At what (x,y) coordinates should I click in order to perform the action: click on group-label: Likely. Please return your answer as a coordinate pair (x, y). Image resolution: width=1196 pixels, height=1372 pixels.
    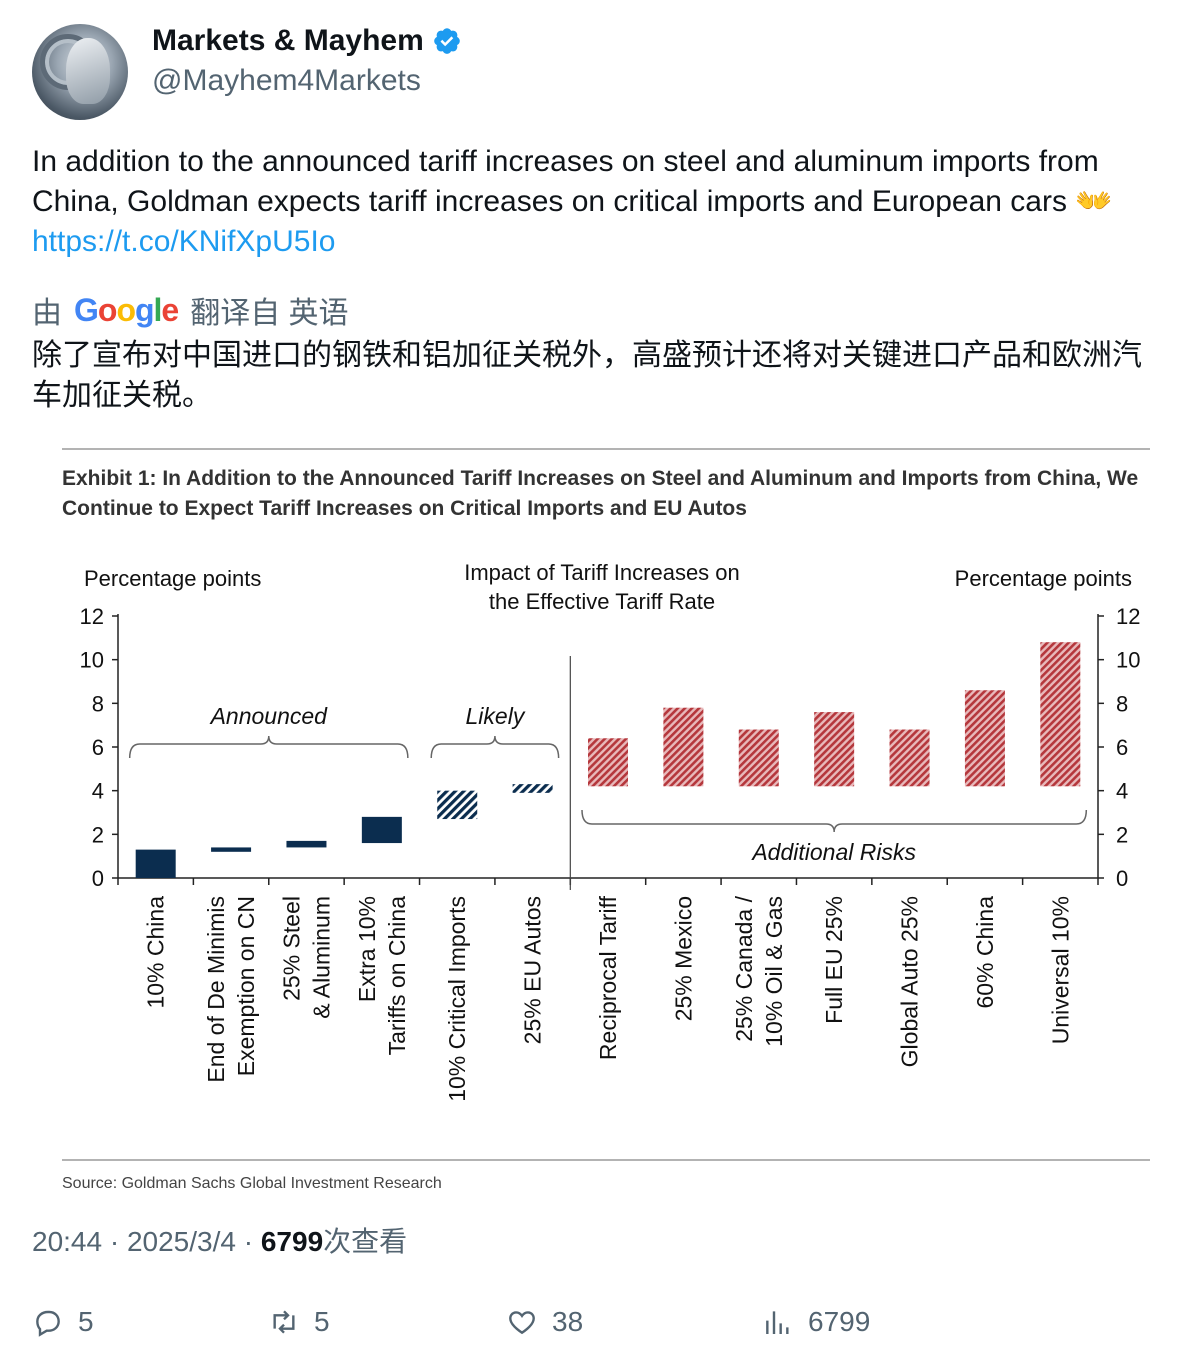
    Looking at the image, I should click on (496, 716).